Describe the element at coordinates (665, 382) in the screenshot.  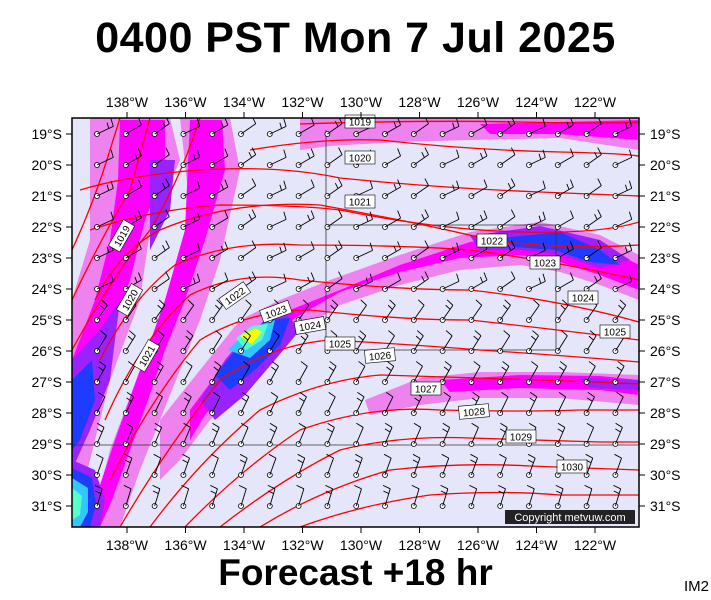
I see `lat-label-right: 27°S` at that location.